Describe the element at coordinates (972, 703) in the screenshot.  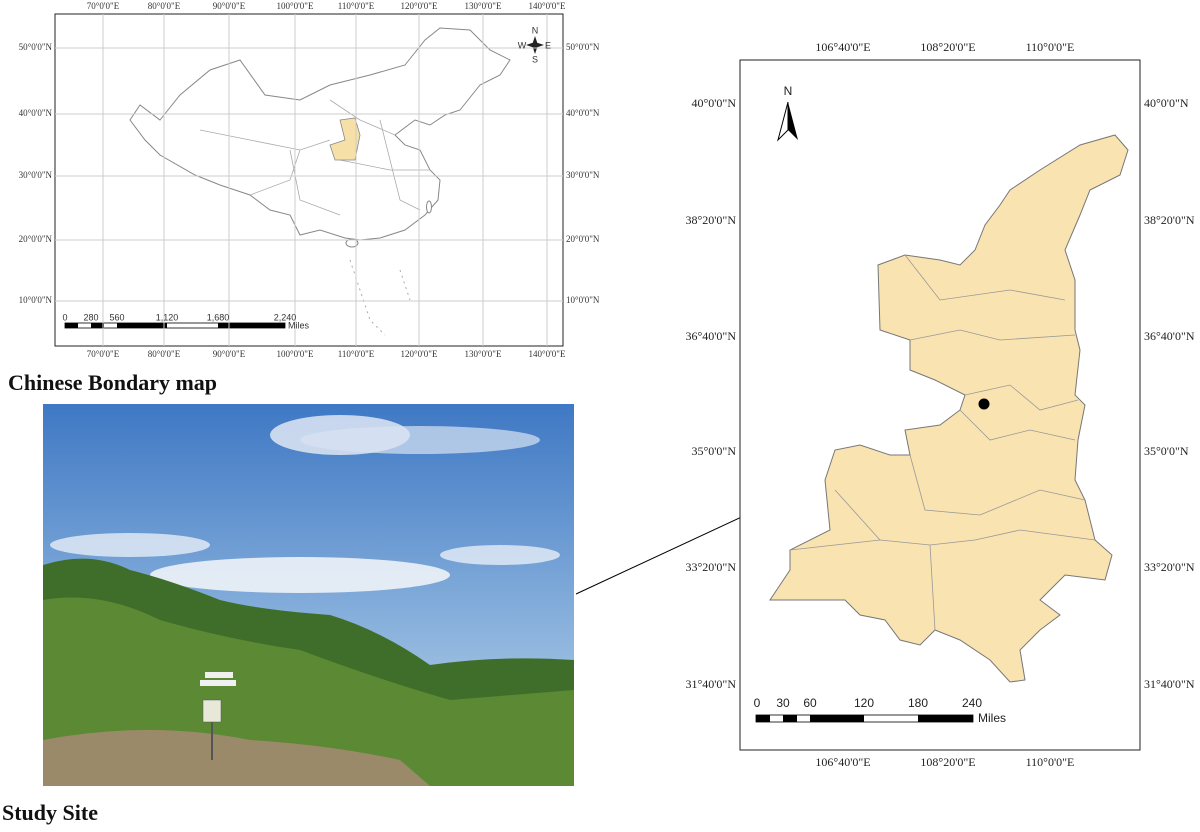
I see `scale-label: 240` at that location.